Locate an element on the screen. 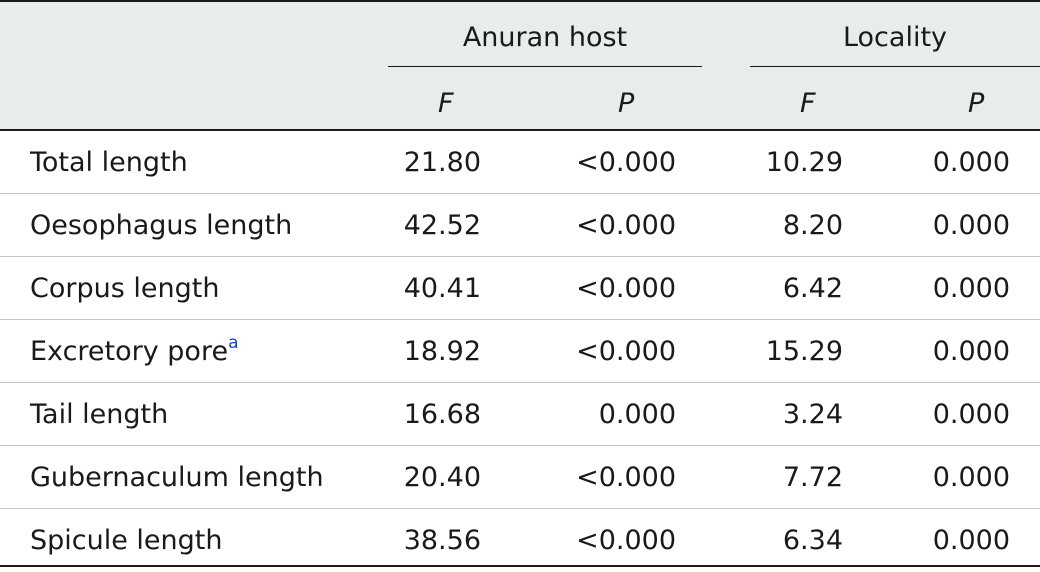 This screenshot has height=572, width=1040. row-label: Spicule length is located at coordinates (126, 541).